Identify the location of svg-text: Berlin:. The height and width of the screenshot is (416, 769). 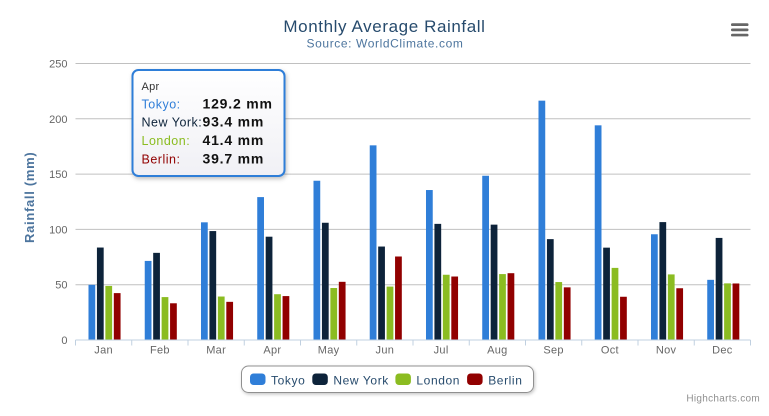
(161, 160).